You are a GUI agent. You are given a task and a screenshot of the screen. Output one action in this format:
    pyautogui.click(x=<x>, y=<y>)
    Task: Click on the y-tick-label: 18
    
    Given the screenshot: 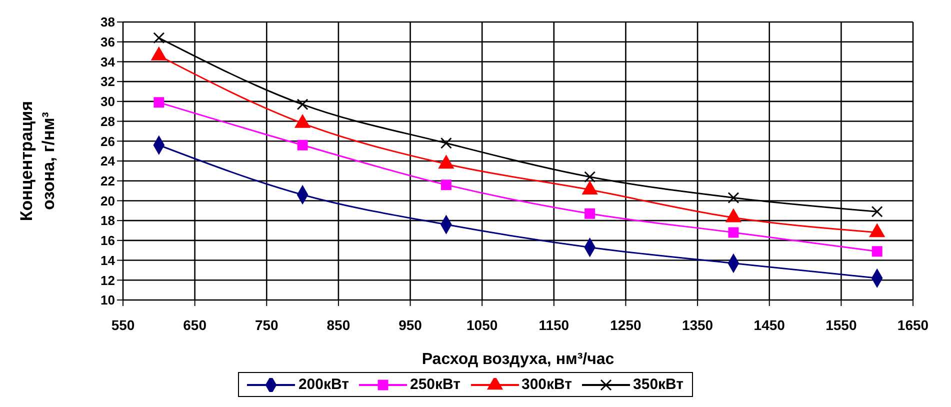 What is the action you would take?
    pyautogui.click(x=107, y=220)
    